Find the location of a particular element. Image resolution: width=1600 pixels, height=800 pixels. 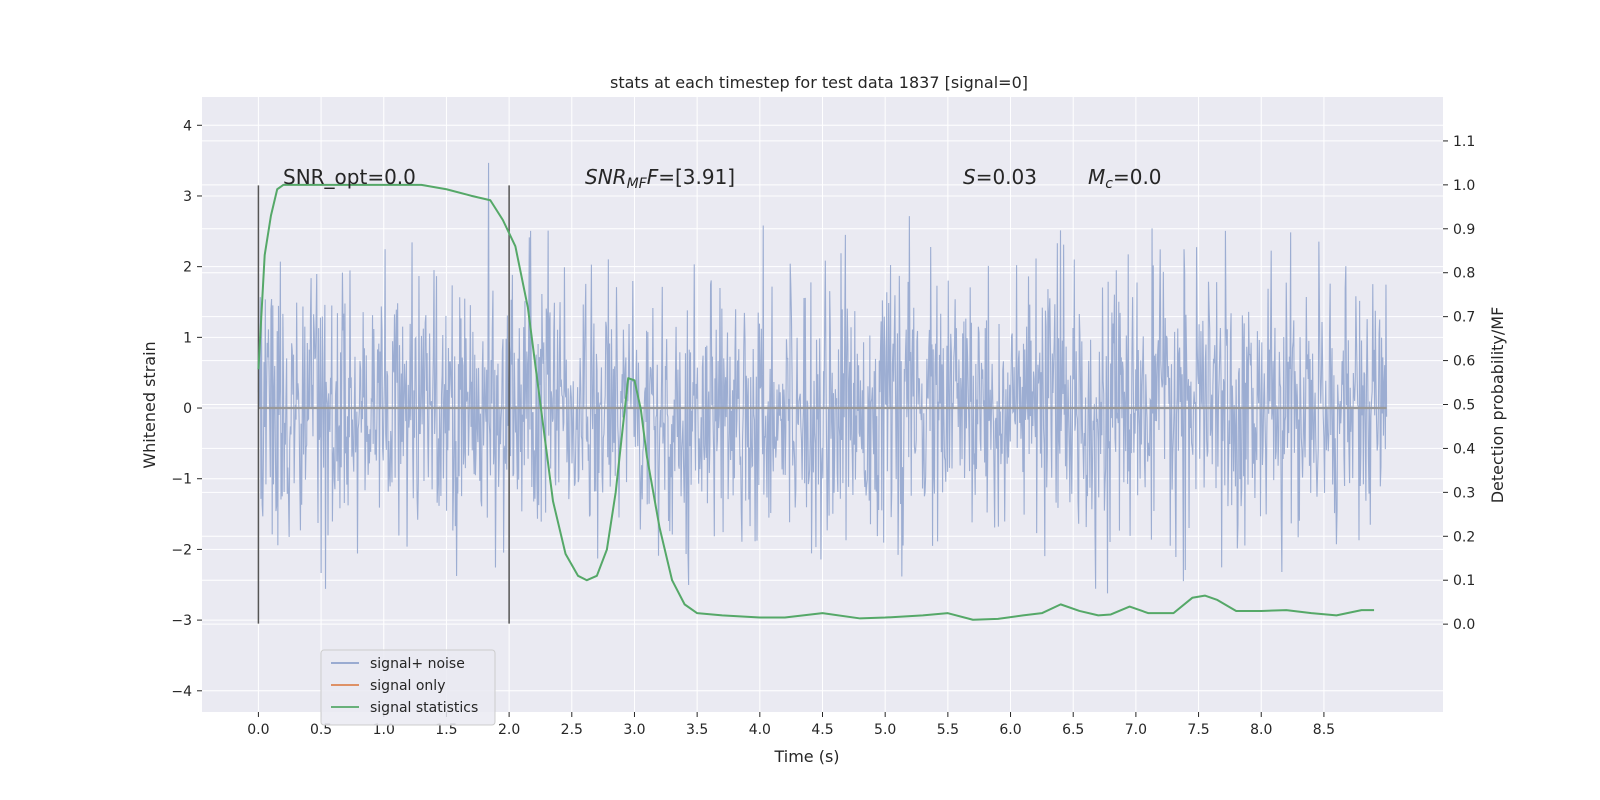

annotation-mc-text: Mc=0.0 is located at coordinates (1125, 178).